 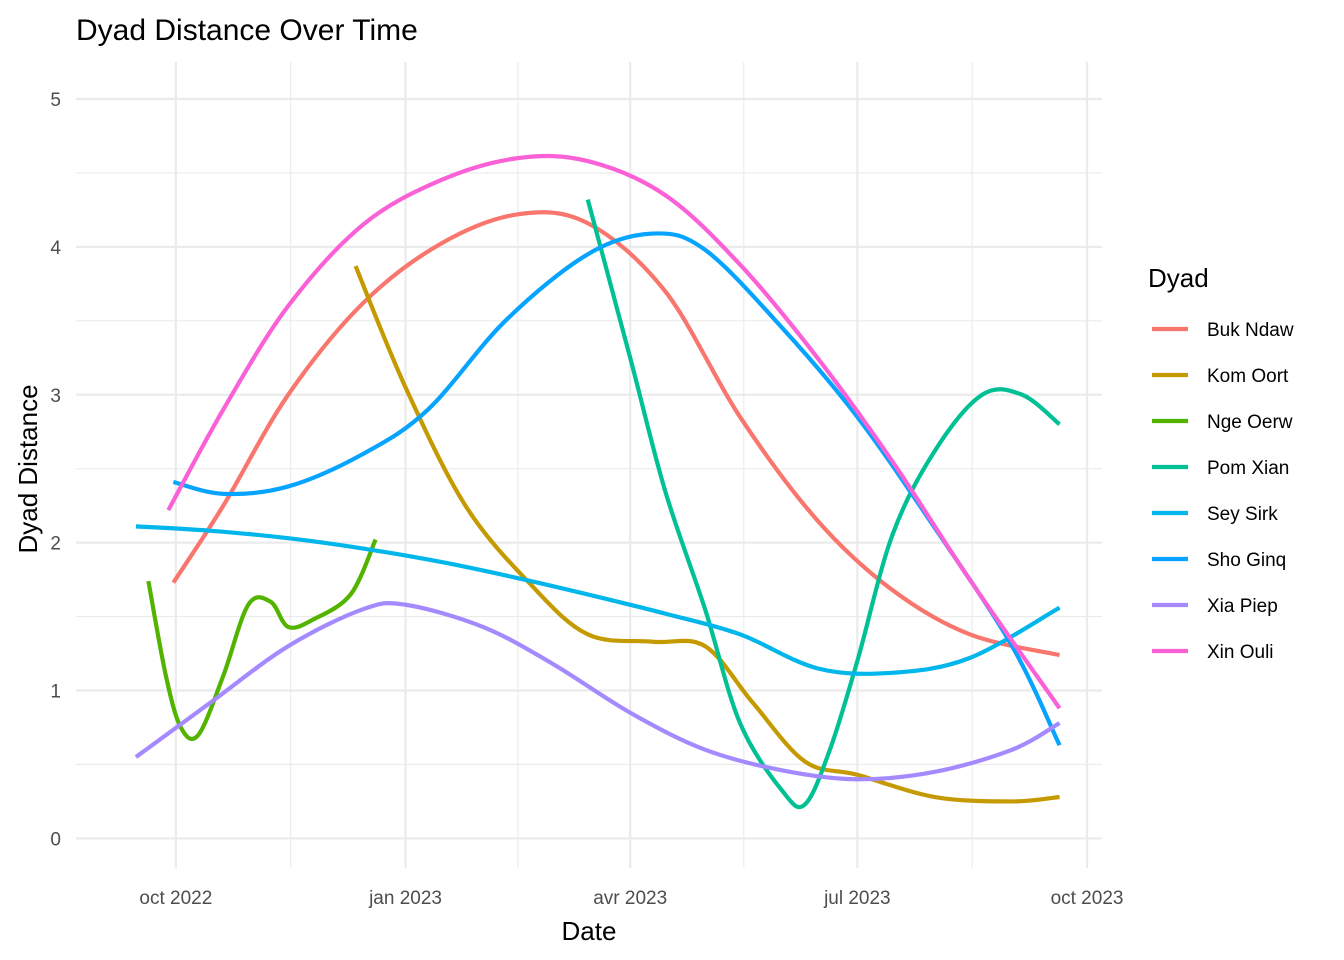 I want to click on x-tick-label: avr 2023, so click(x=630, y=898).